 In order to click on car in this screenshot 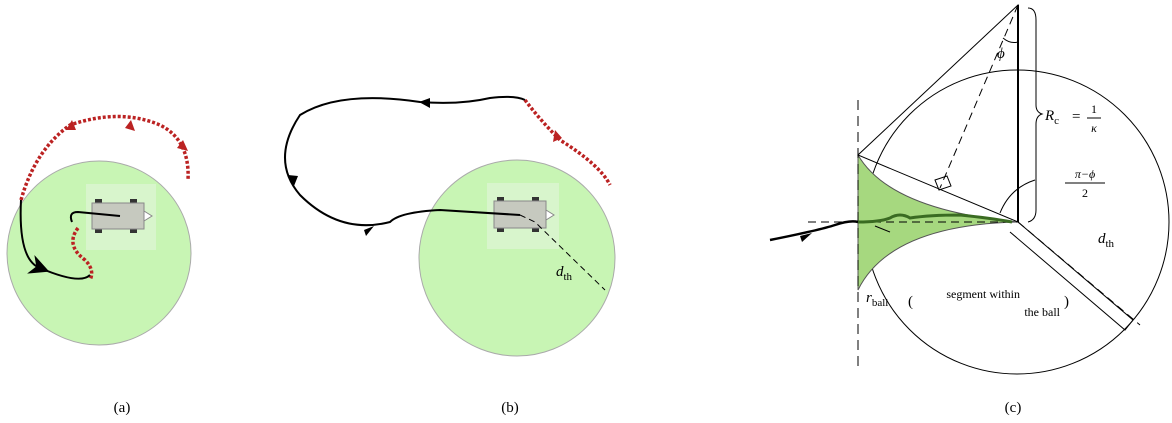, I will do `click(118, 216)`.